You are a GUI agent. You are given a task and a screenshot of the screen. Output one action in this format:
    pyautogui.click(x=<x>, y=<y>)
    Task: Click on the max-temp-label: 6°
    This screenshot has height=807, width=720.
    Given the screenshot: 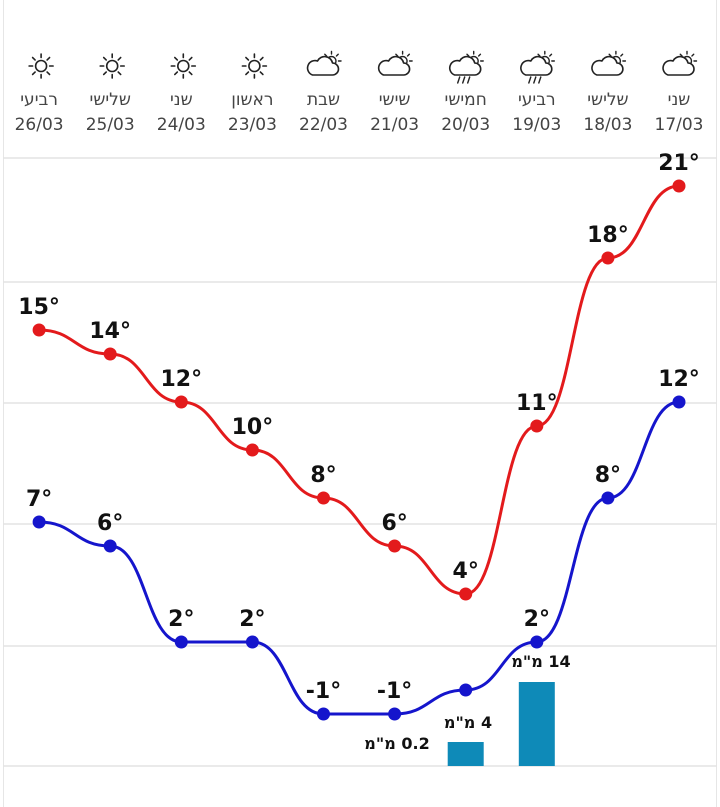 What is the action you would take?
    pyautogui.click(x=394, y=523)
    